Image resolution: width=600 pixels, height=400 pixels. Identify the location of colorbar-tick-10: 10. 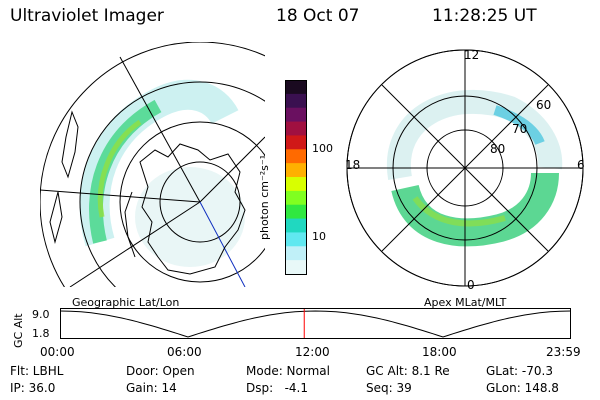
(319, 236).